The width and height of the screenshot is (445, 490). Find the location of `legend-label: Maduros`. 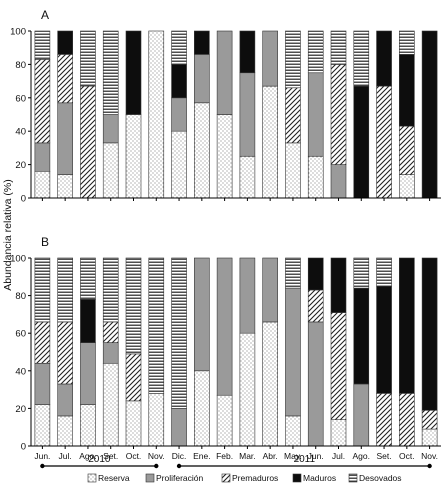

legend-label: Maduros is located at coordinates (319, 478).